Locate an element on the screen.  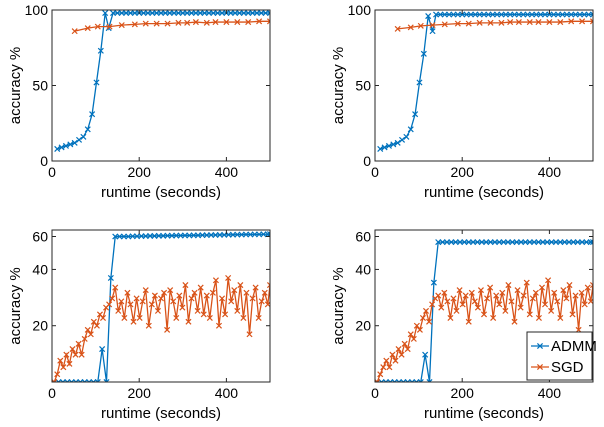
legend: ADMM SGD is located at coordinates (561, 356).